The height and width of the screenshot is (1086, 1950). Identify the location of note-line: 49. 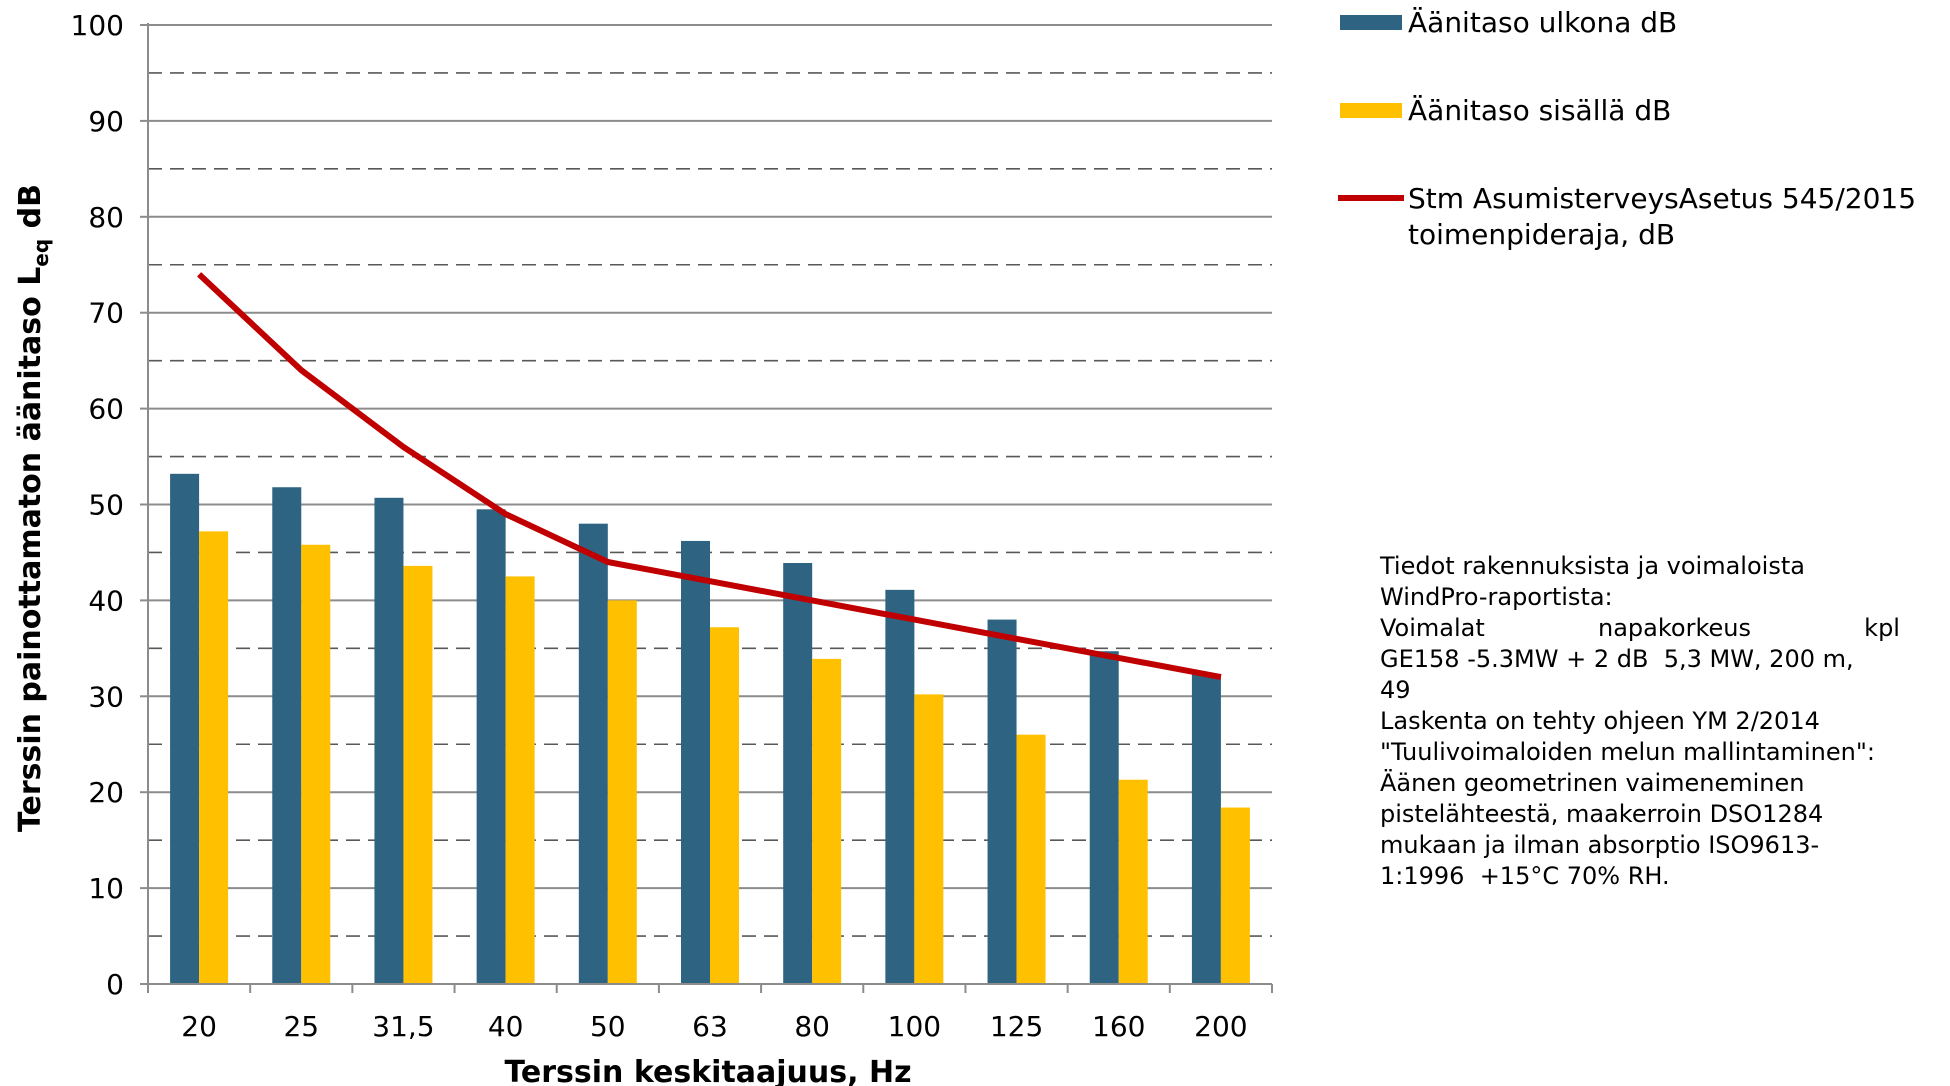
(1395, 690).